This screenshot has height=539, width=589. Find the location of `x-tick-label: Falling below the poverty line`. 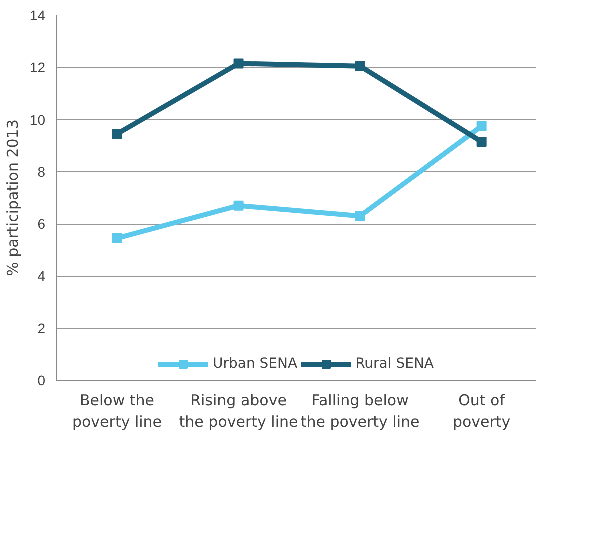

x-tick-label: Falling below the poverty line is located at coordinates (360, 412).